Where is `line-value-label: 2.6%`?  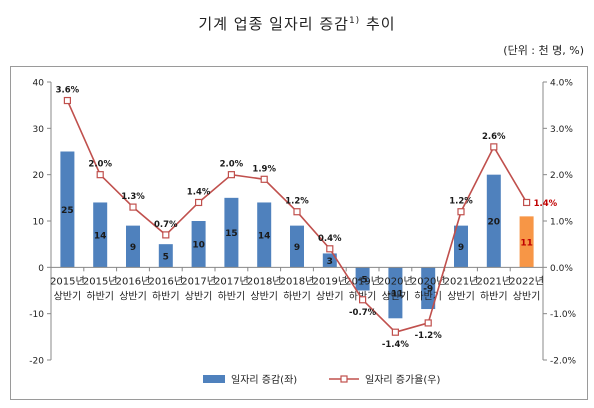
line-value-label: 2.6% is located at coordinates (494, 137).